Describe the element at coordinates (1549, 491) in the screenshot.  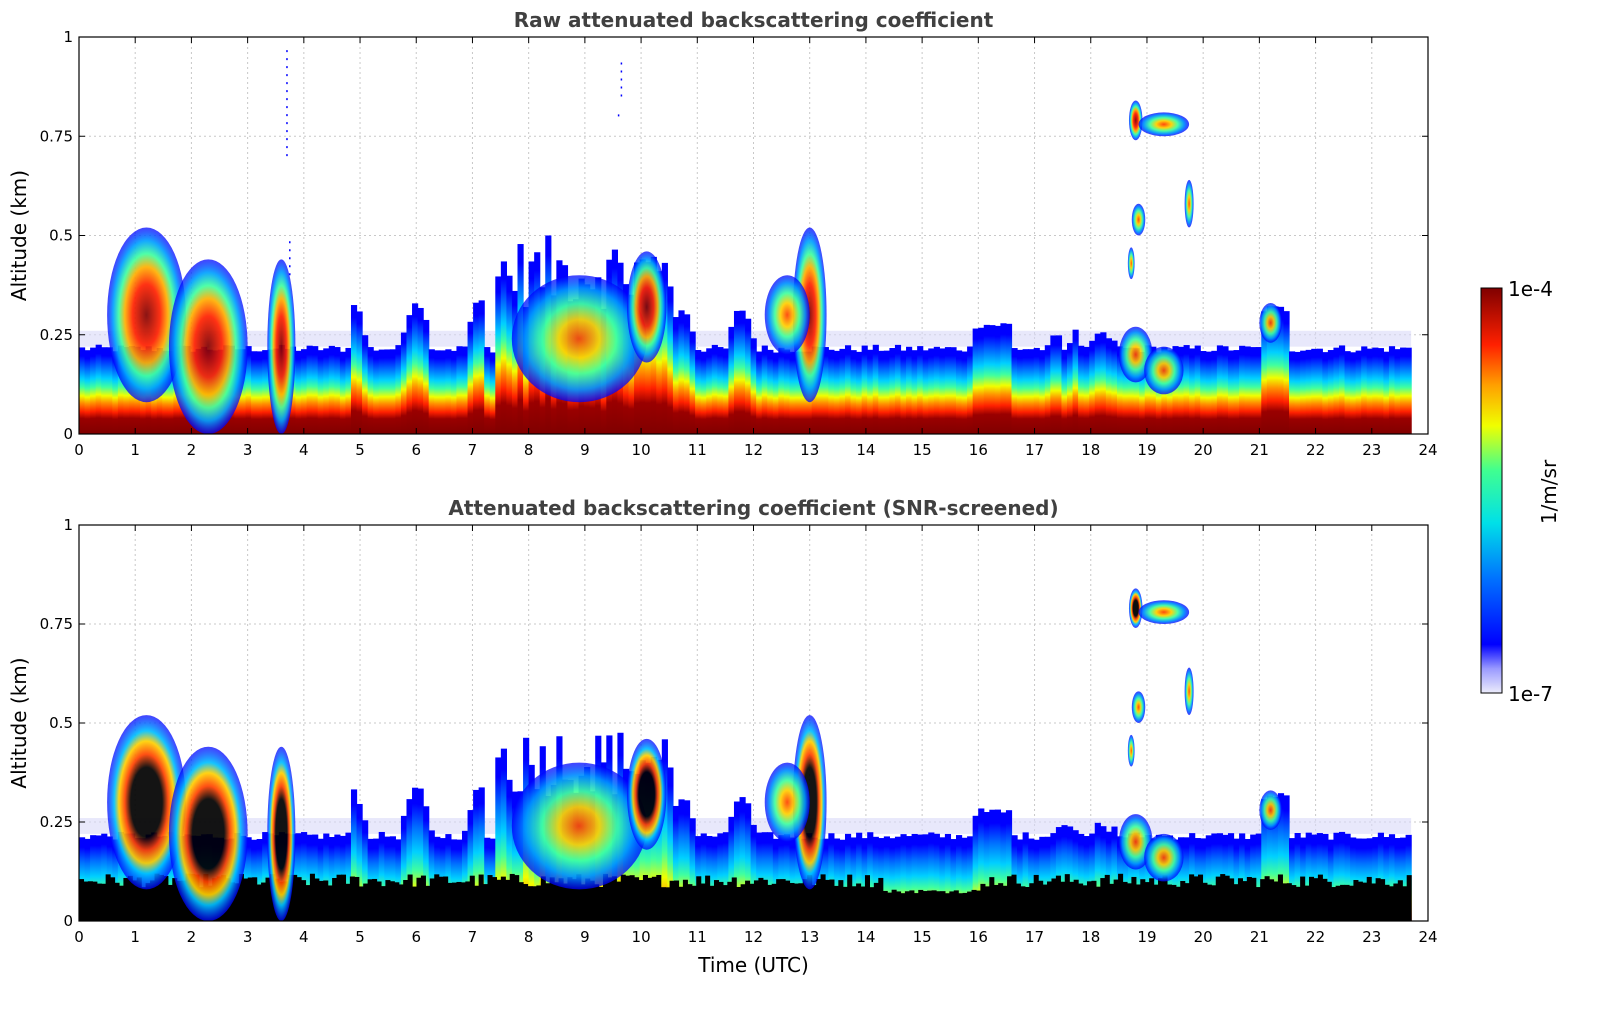
I see `colorbar-unit-label: 1/m/sr` at that location.